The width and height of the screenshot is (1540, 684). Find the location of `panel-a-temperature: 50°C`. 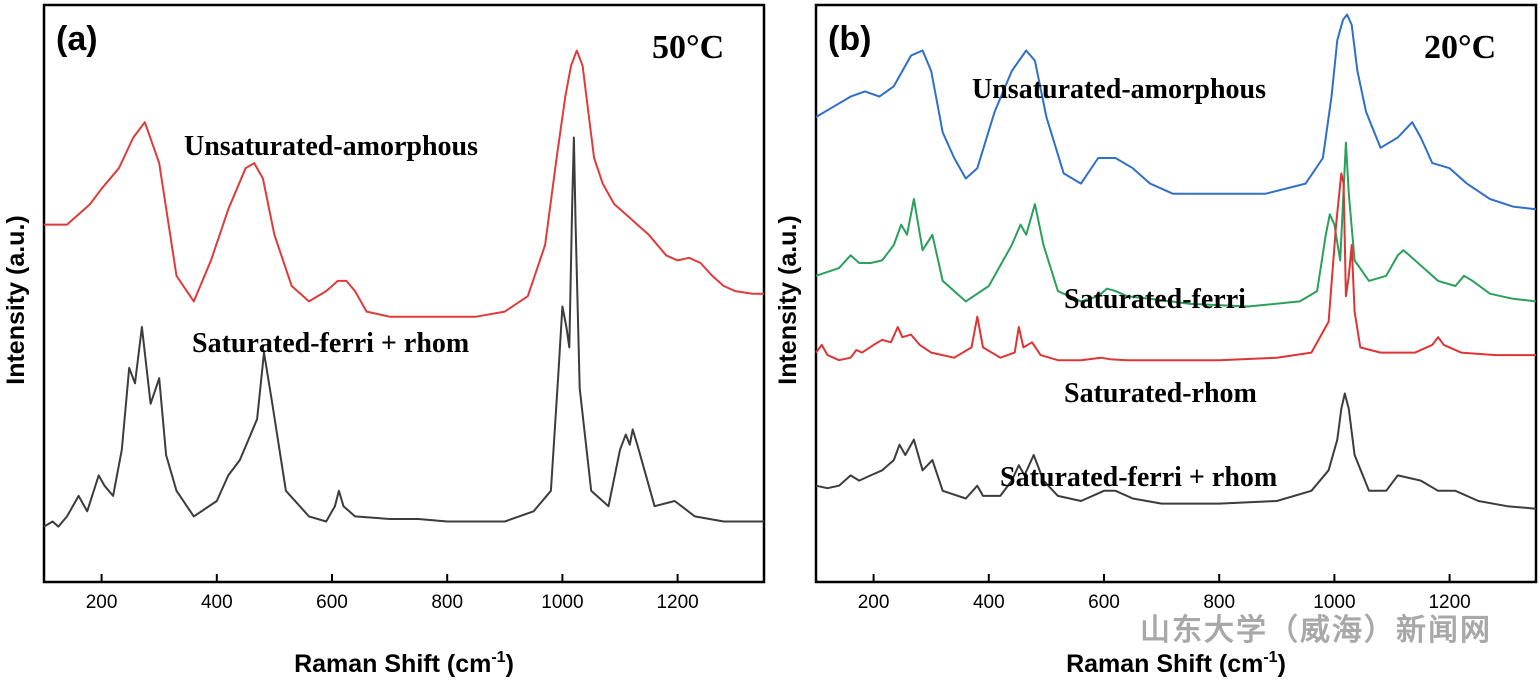

panel-a-temperature: 50°C is located at coordinates (688, 47).